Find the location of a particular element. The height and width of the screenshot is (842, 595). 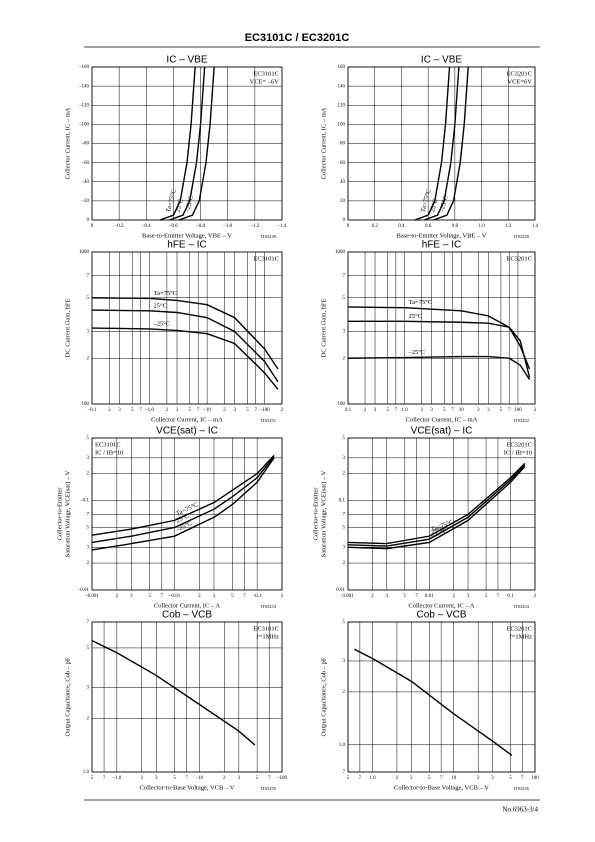

chart-title: IC – VBE is located at coordinates (441, 60).